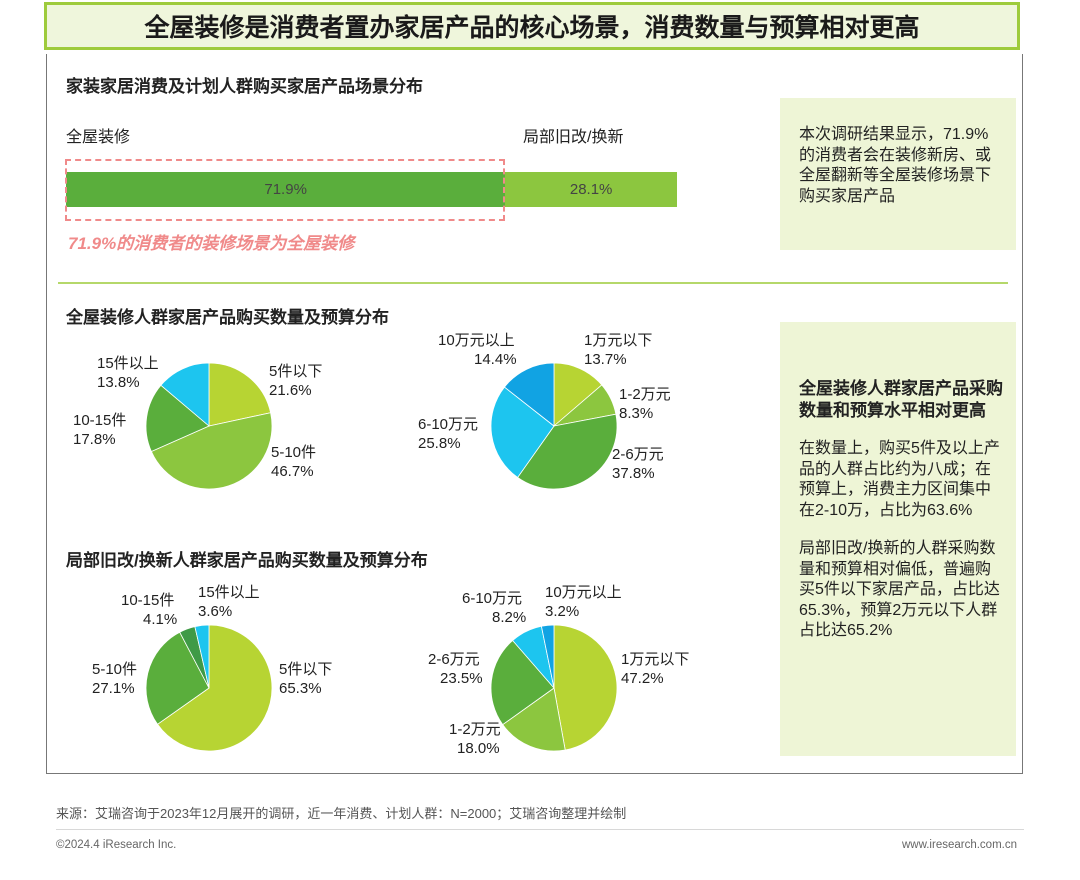 This screenshot has height=880, width=1080. I want to click on bar-value-label: 28.1%, so click(591, 189).